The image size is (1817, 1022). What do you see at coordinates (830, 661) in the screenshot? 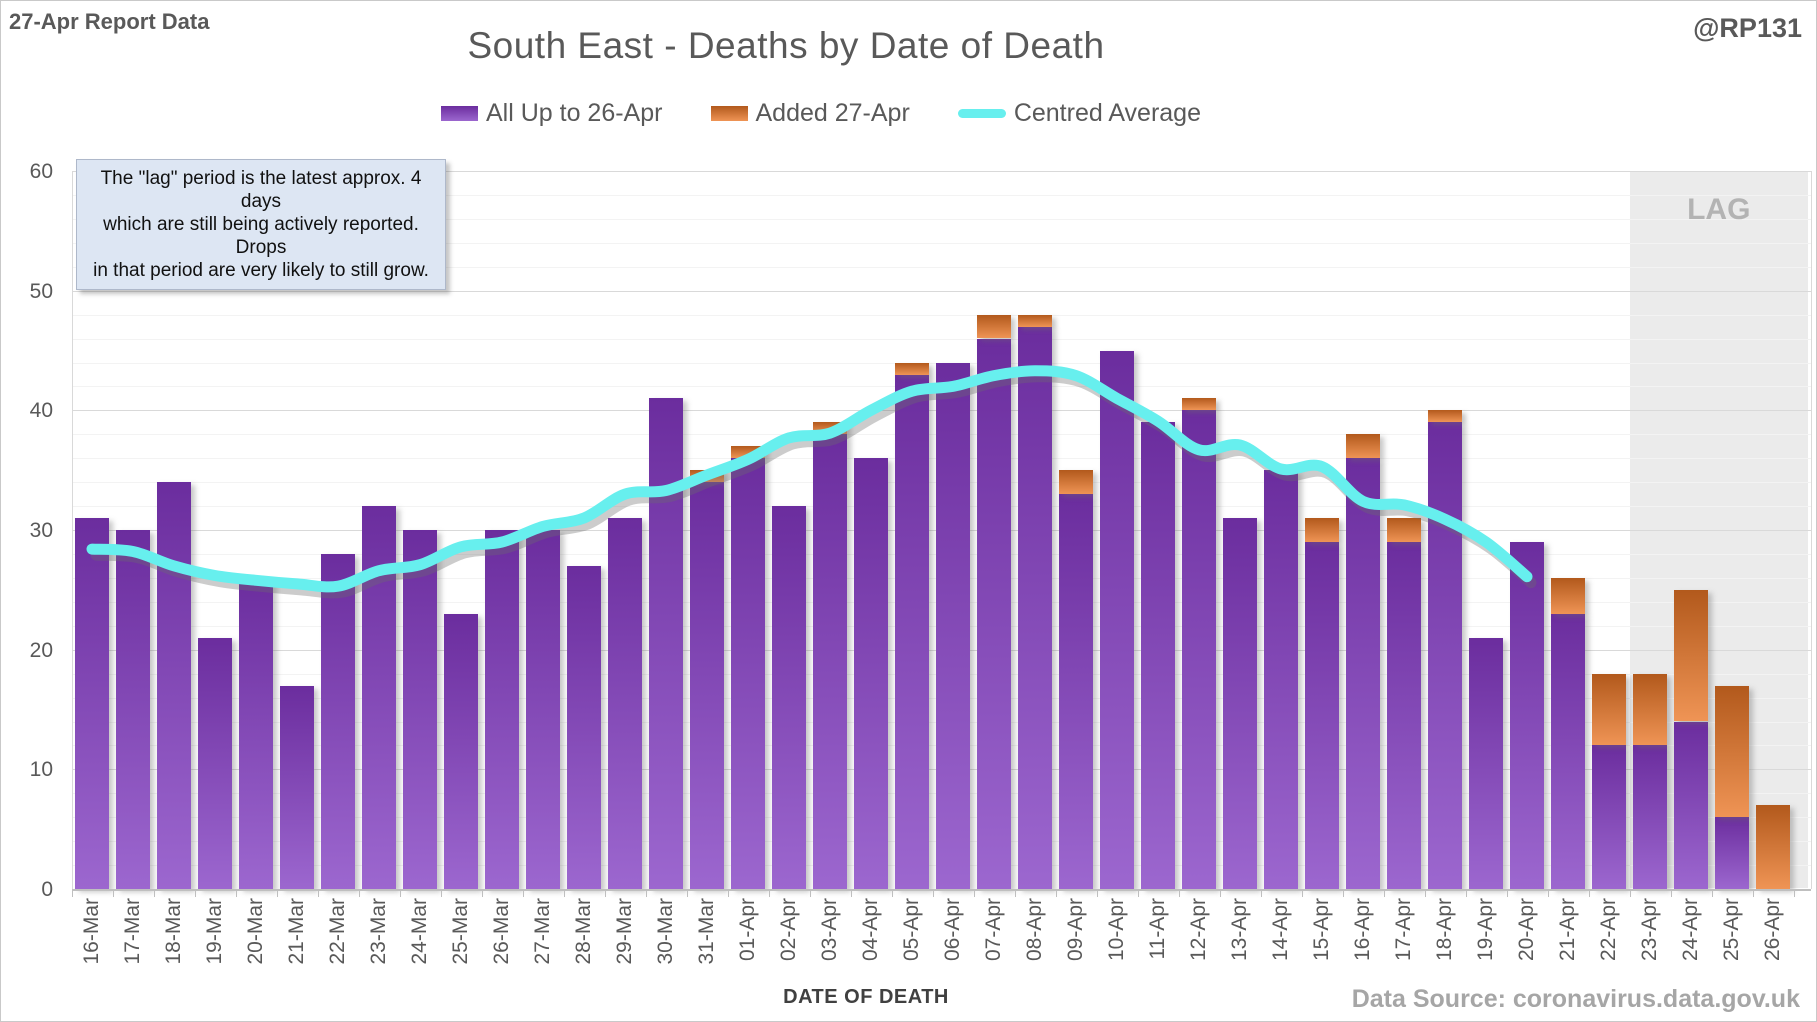
I see `bar-all-up-to-26apr-03-Apr` at bounding box center [830, 661].